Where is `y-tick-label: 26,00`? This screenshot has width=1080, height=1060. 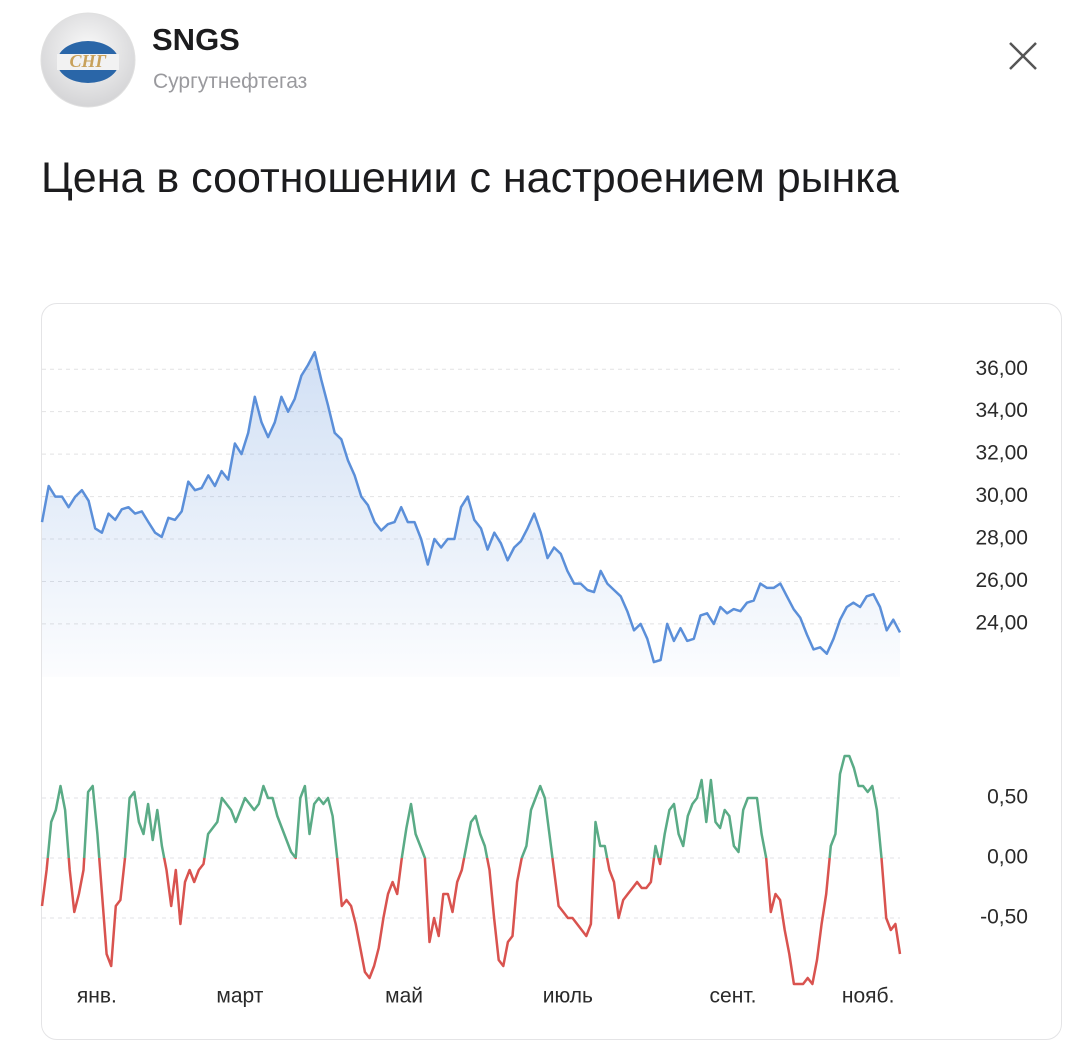 y-tick-label: 26,00 is located at coordinates (1001, 580).